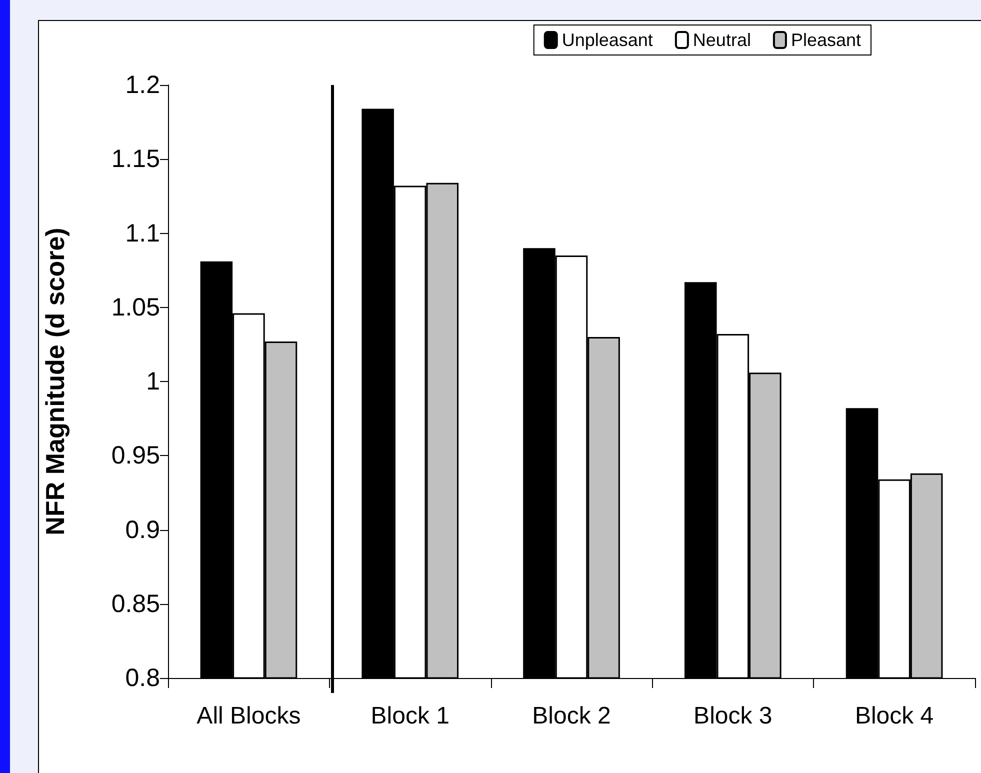 This screenshot has height=773, width=981. What do you see at coordinates (135, 456) in the screenshot?
I see `y-tick-label: 0.95` at bounding box center [135, 456].